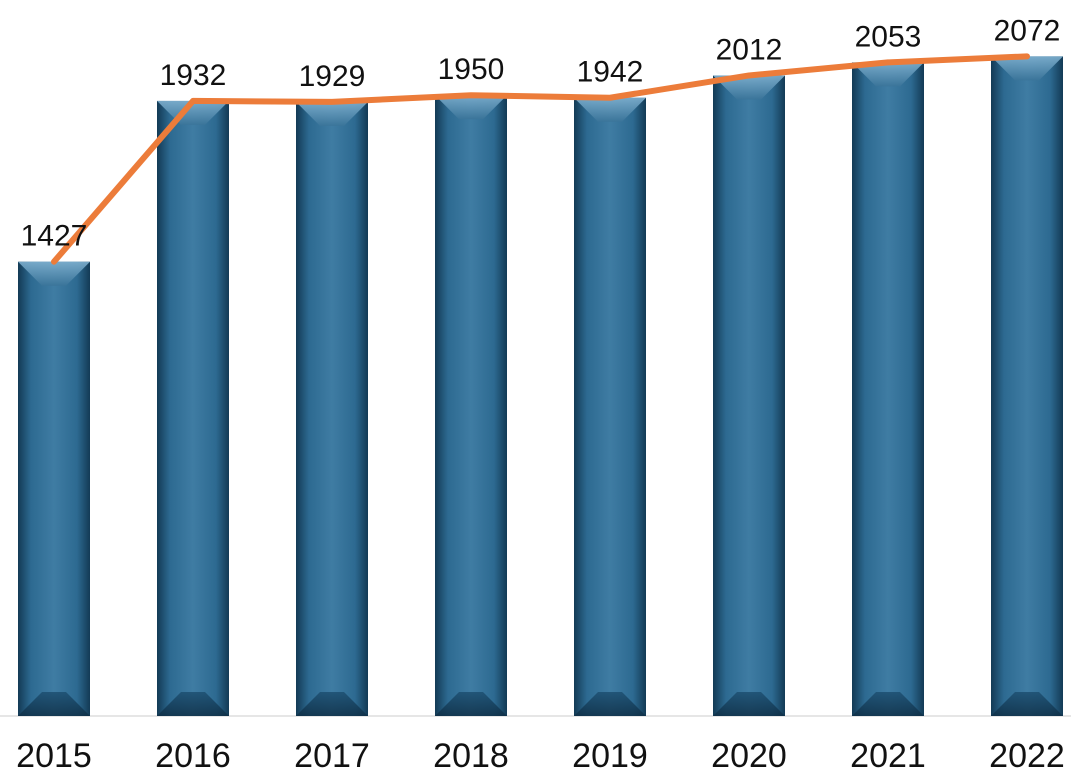 The height and width of the screenshot is (776, 1071). Describe the element at coordinates (610, 72) in the screenshot. I see `data-label-2019: 1942` at that location.